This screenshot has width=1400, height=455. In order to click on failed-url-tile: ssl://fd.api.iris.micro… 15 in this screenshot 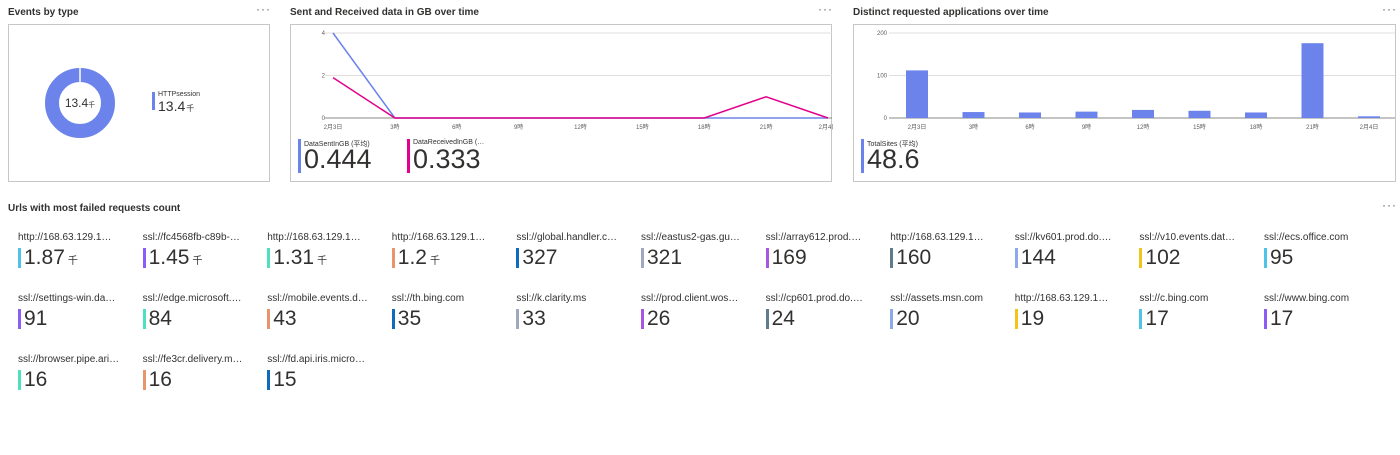, I will do `click(324, 381)`.